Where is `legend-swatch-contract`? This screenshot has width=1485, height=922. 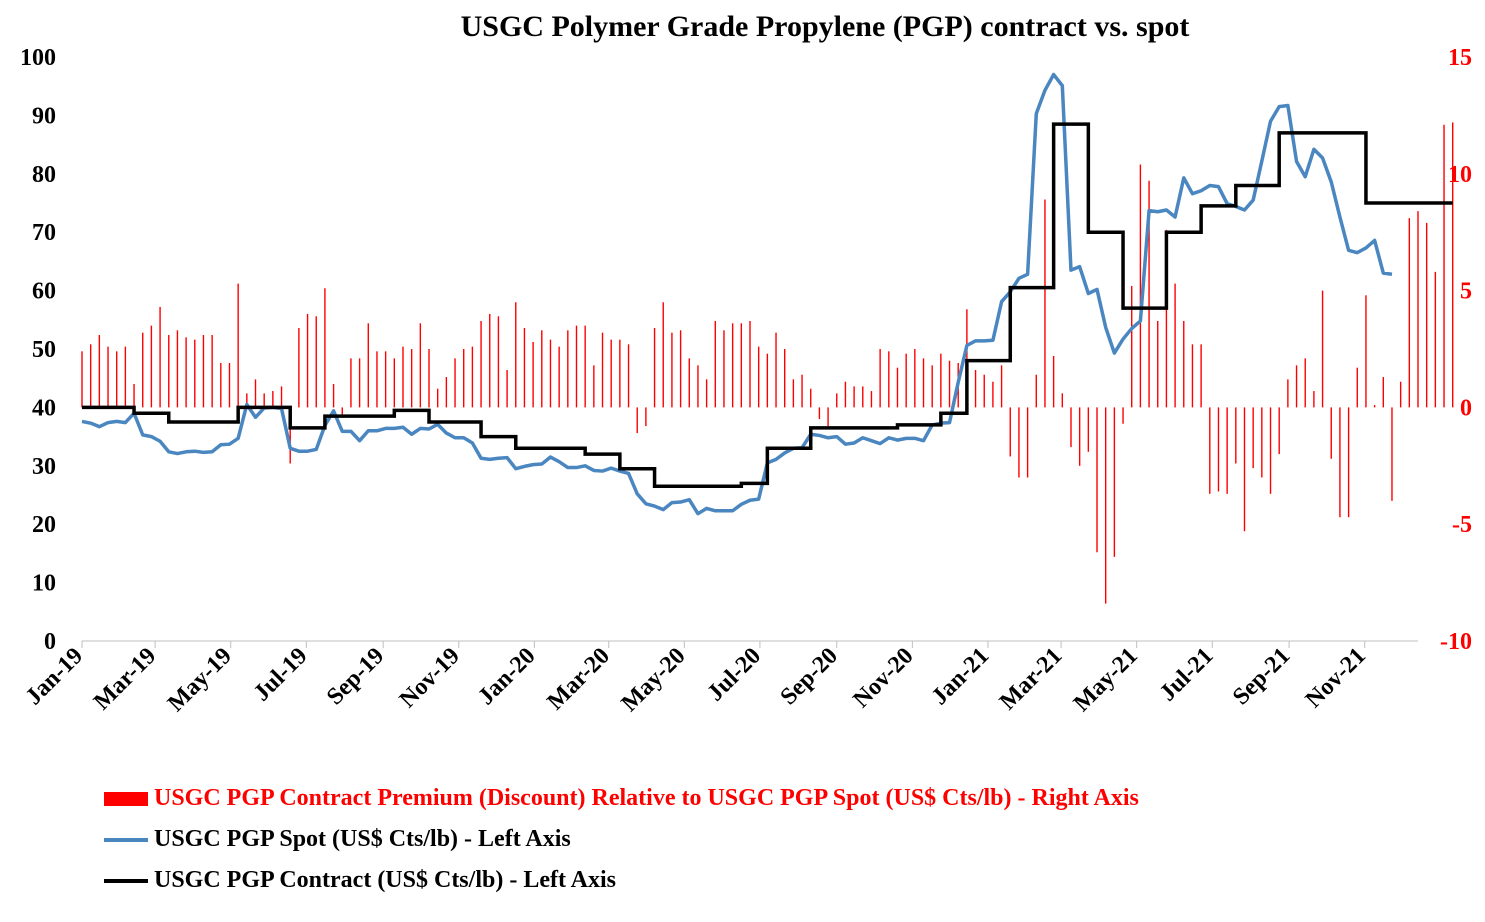
legend-swatch-contract is located at coordinates (126, 880).